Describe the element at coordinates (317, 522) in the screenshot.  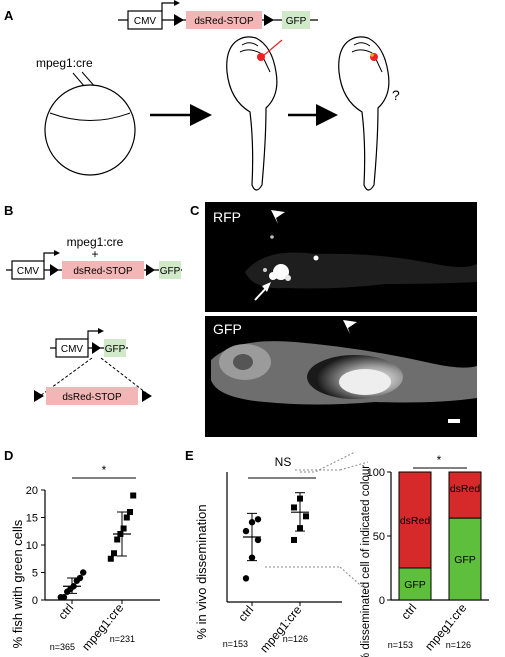
I see `zoom-connectors` at that location.